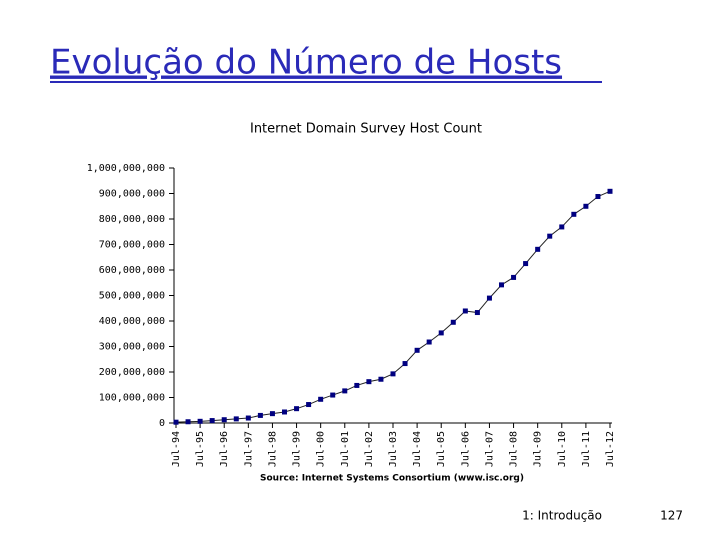 The image size is (720, 540). Describe the element at coordinates (441, 449) in the screenshot. I see `x-tick-label: Jul-05` at that location.